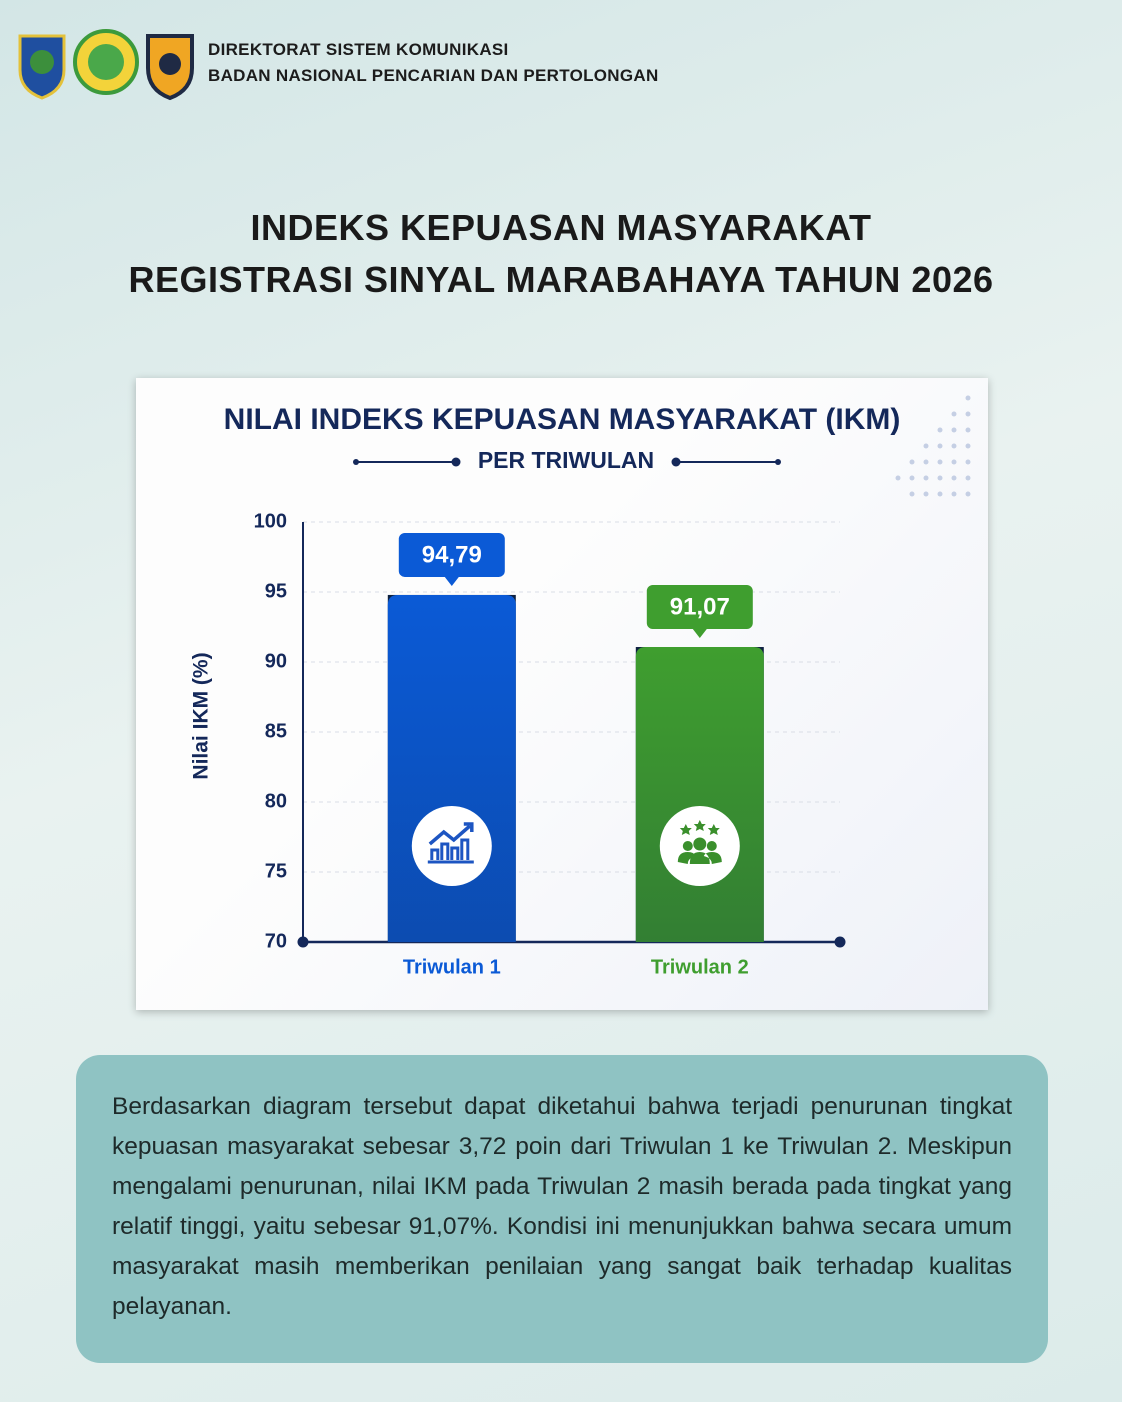 The height and width of the screenshot is (1402, 1122). I want to click on y-tick-label: 90, so click(276, 661).